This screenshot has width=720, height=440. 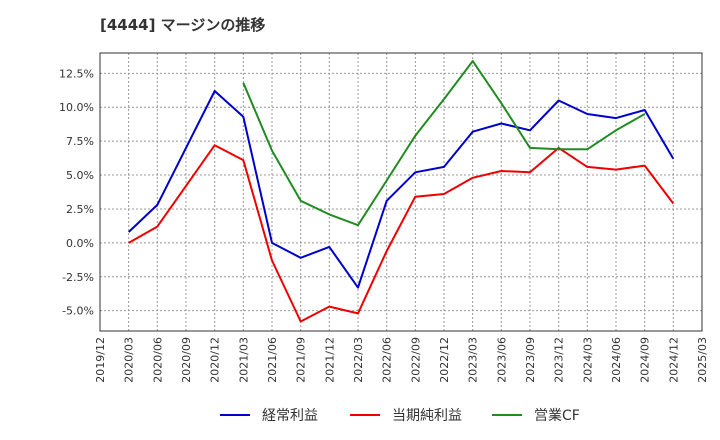 What do you see at coordinates (616, 360) in the screenshot?
I see `x-tick-label: 2024/06` at bounding box center [616, 360].